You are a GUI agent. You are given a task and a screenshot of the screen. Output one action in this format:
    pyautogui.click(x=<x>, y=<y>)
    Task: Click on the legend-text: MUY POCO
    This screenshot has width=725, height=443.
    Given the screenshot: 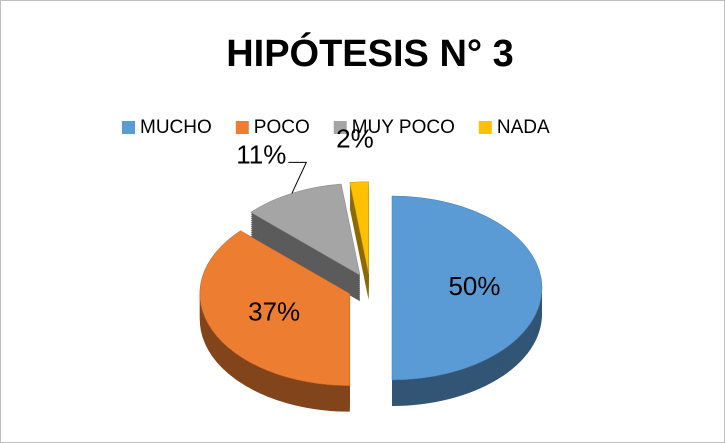 What is the action you would take?
    pyautogui.click(x=403, y=127)
    